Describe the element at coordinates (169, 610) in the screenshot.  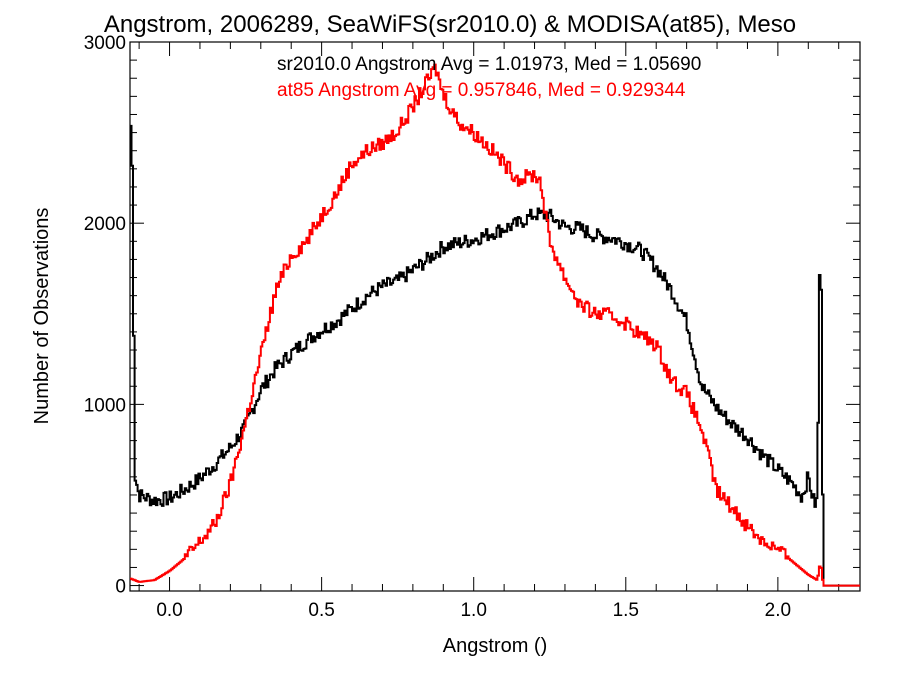
I see `x-tick-label: 0.0` at that location.